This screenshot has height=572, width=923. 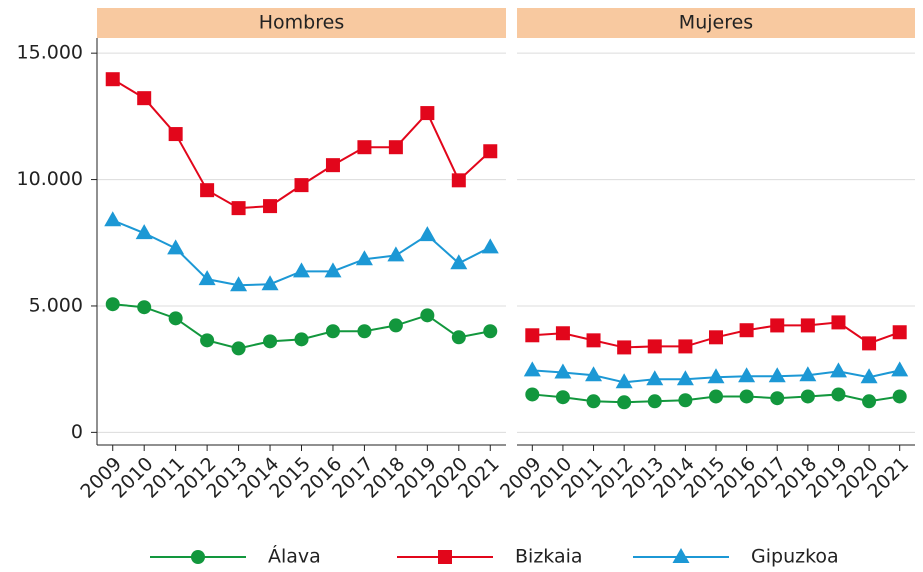 I want to click on panel-title: Hombres, so click(x=301, y=23).